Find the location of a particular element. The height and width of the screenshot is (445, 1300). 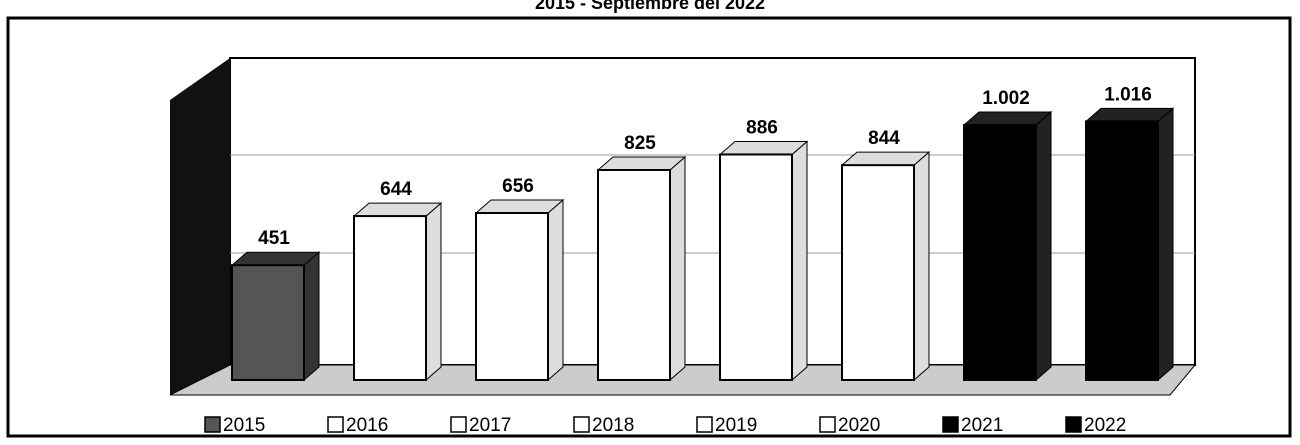

legend-label: 2015 is located at coordinates (244, 425).